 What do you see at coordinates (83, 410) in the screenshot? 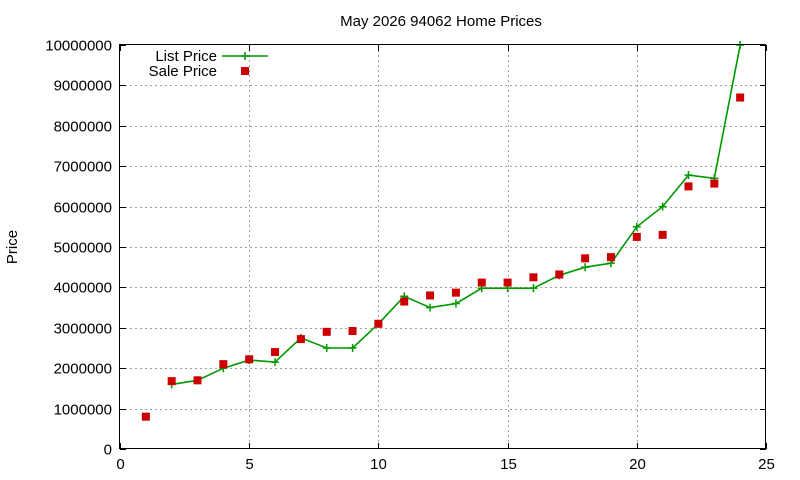
I see `y-tick-label: 1000000` at bounding box center [83, 410].